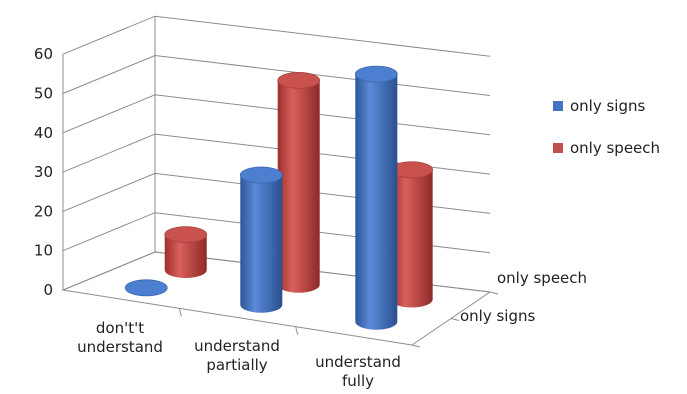 Image resolution: width=687 pixels, height=394 pixels. What do you see at coordinates (43, 94) in the screenshot?
I see `y-tick-label: 50` at bounding box center [43, 94].